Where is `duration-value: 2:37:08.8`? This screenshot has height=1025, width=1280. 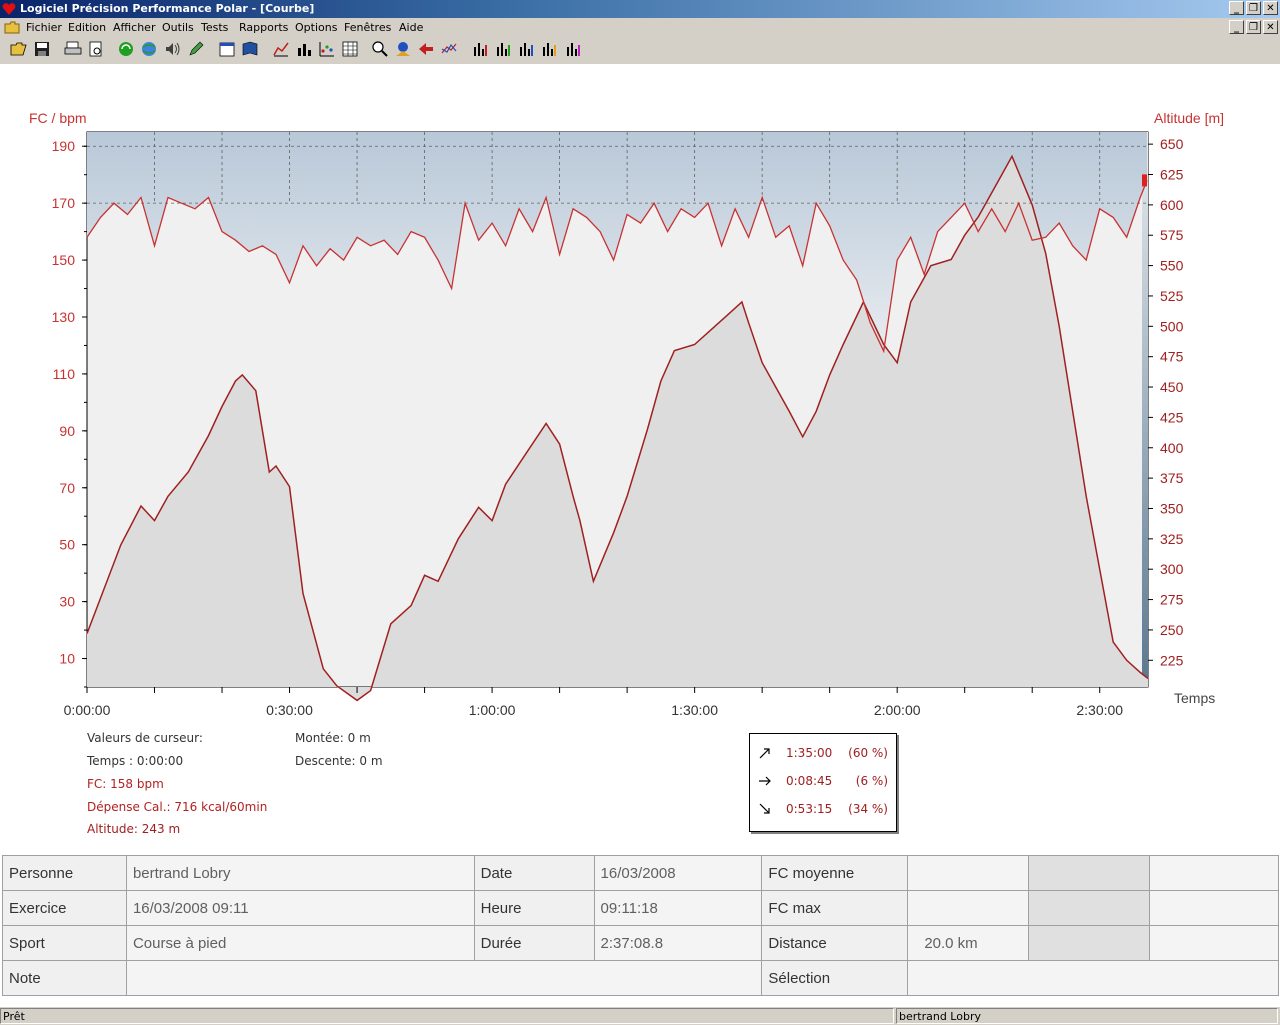
duration-value: 2:37:08.8 is located at coordinates (678, 943).